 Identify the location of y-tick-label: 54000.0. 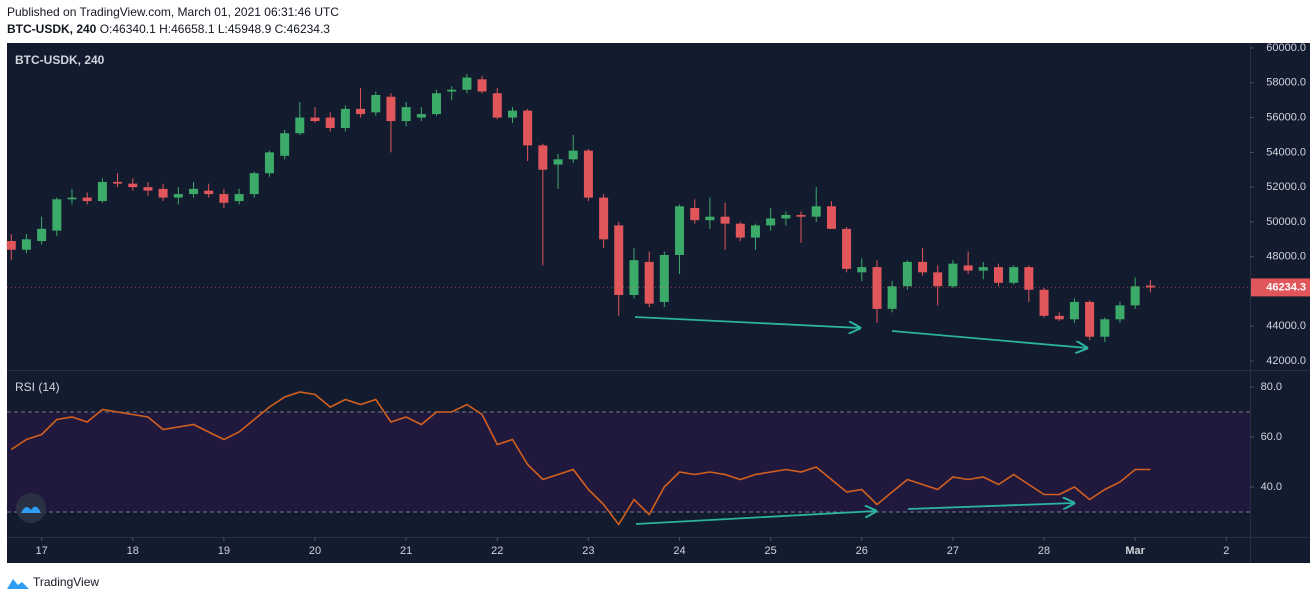
(1286, 152).